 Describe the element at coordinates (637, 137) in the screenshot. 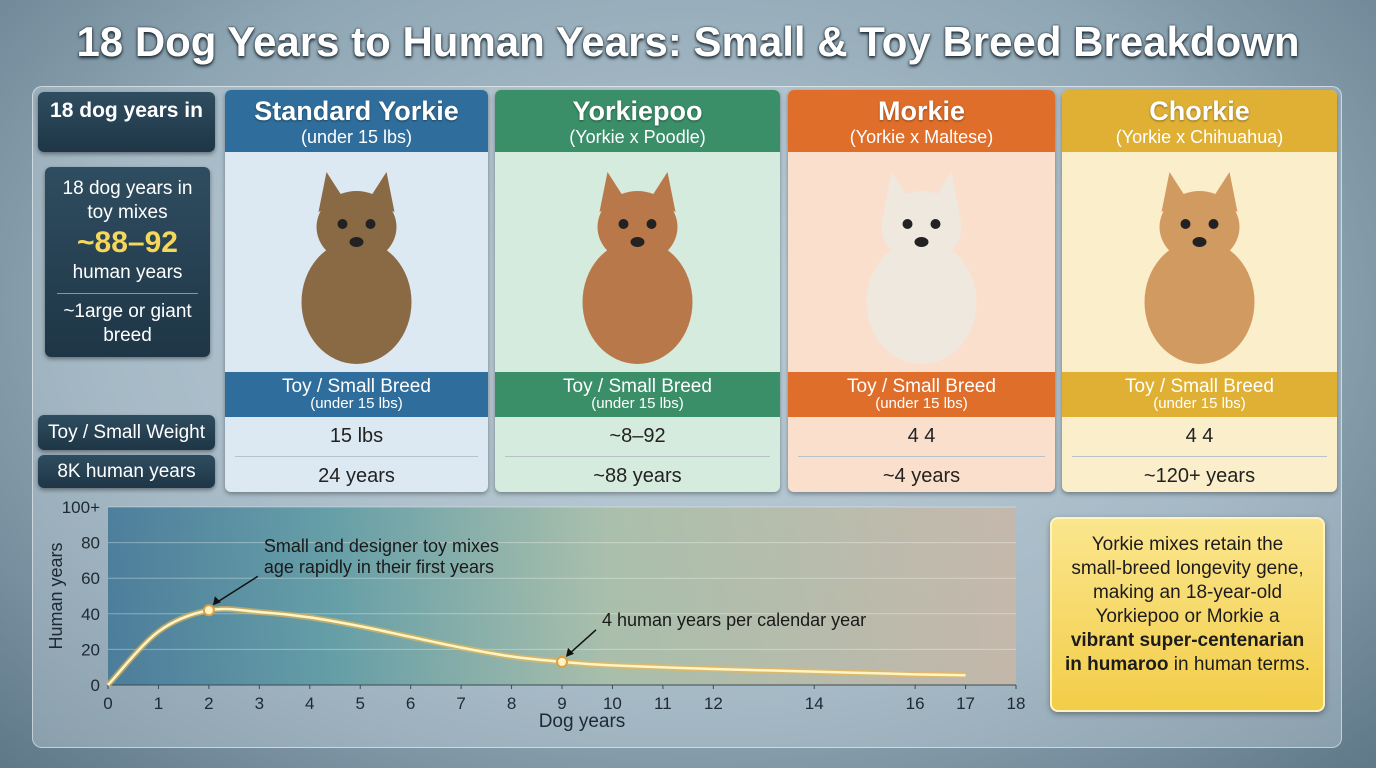

I see `breed-subtitle: (Yorkie x Poodle)` at that location.